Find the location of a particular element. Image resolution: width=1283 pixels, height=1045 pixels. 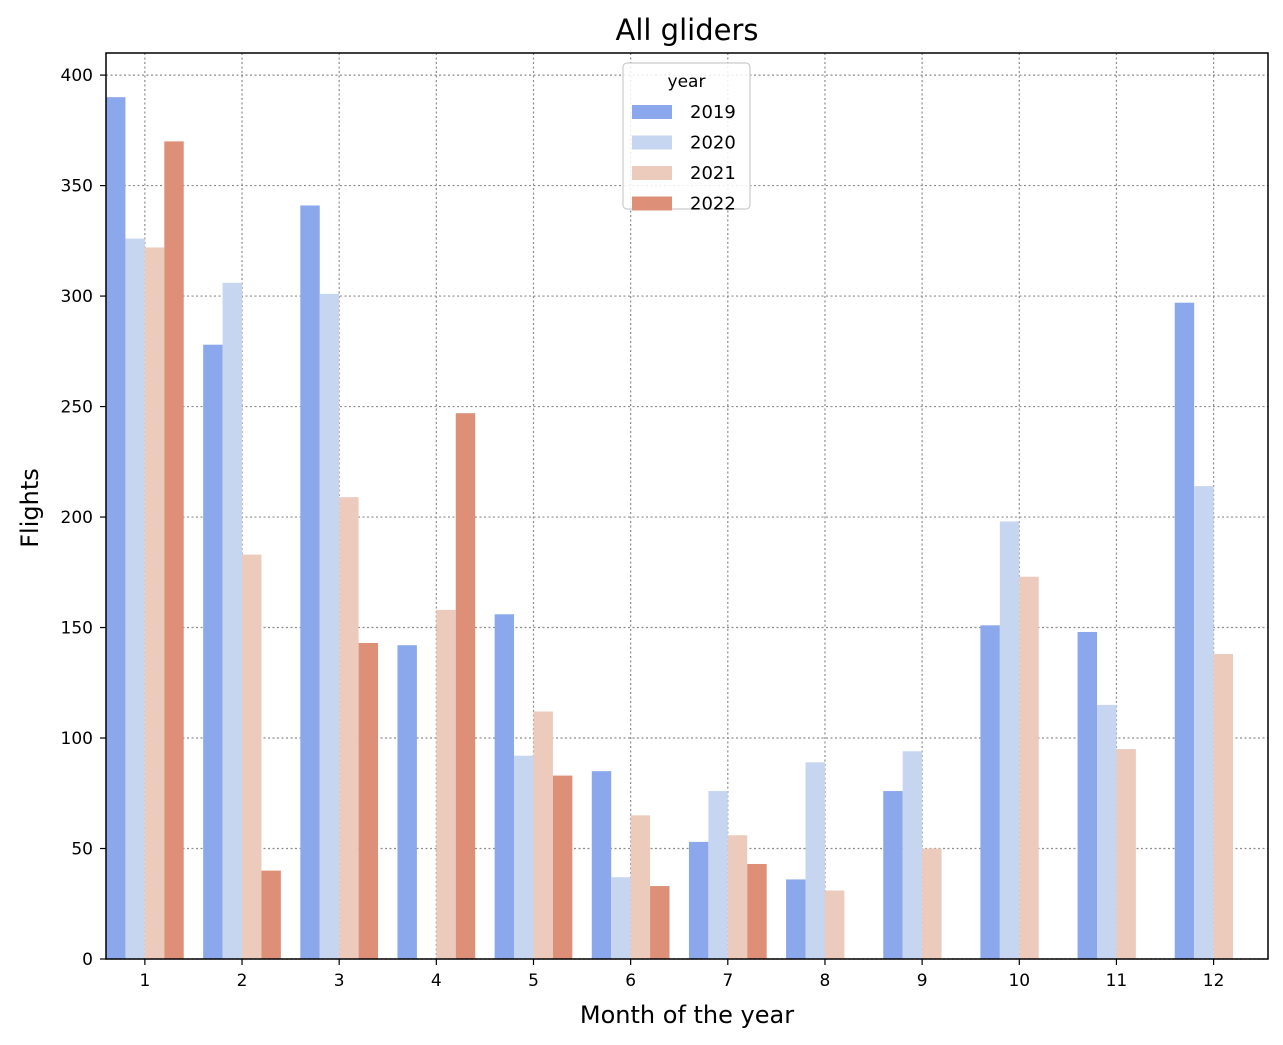

y-tick-label: 0 is located at coordinates (87, 960).